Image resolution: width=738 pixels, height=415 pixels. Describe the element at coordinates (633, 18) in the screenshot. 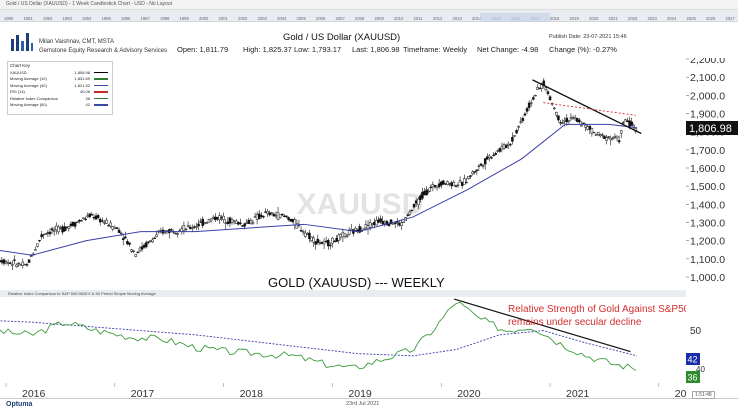

I see `timeline-year-label: 2022` at that location.